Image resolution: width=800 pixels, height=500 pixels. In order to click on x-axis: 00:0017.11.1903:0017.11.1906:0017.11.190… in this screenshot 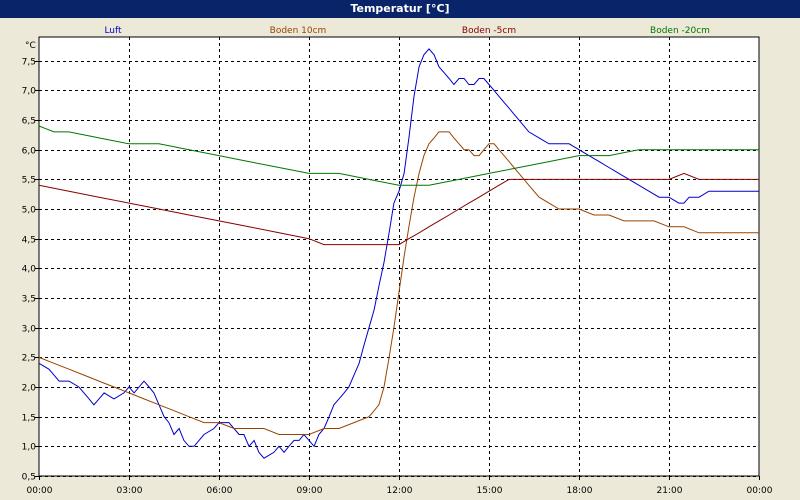, I will do `click(400, 486)`.